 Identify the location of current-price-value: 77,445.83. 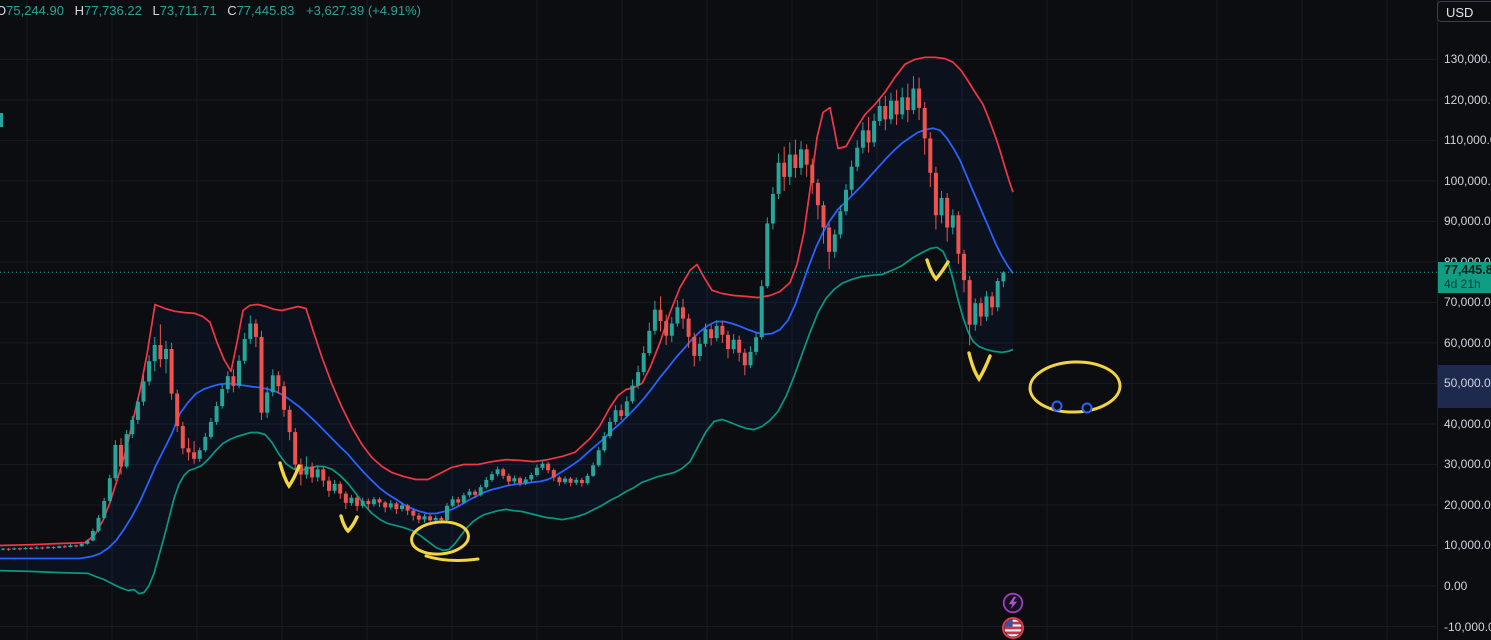
(1467, 270).